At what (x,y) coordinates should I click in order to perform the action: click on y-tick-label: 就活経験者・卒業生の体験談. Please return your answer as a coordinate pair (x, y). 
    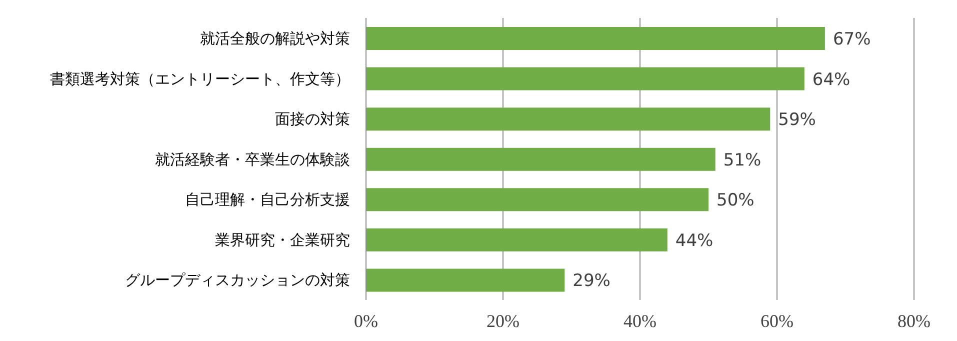
    Looking at the image, I should click on (252, 159).